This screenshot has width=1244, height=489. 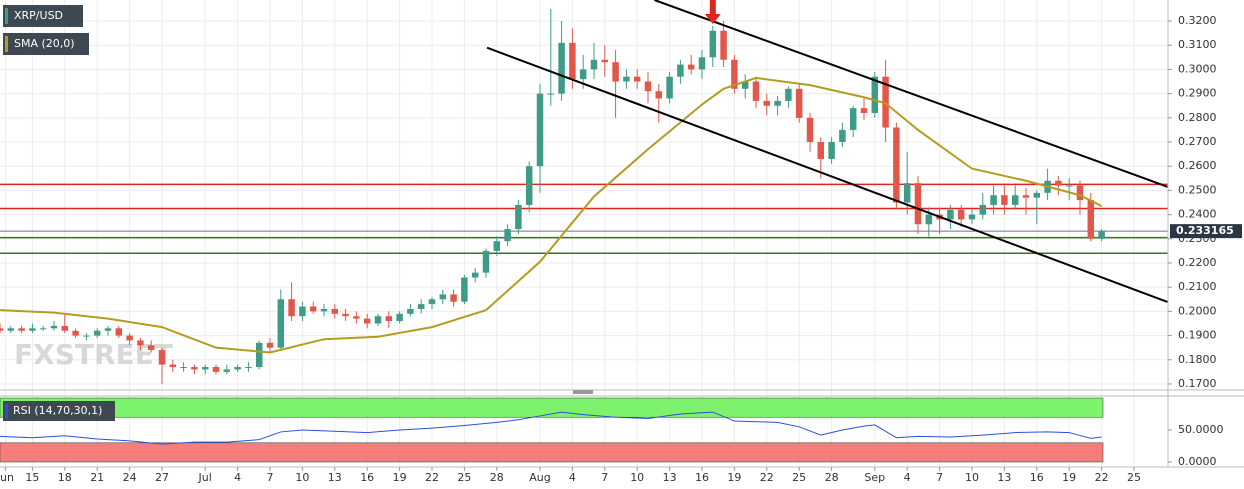 What do you see at coordinates (712, 12) in the screenshot?
I see `signal-arrow` at bounding box center [712, 12].